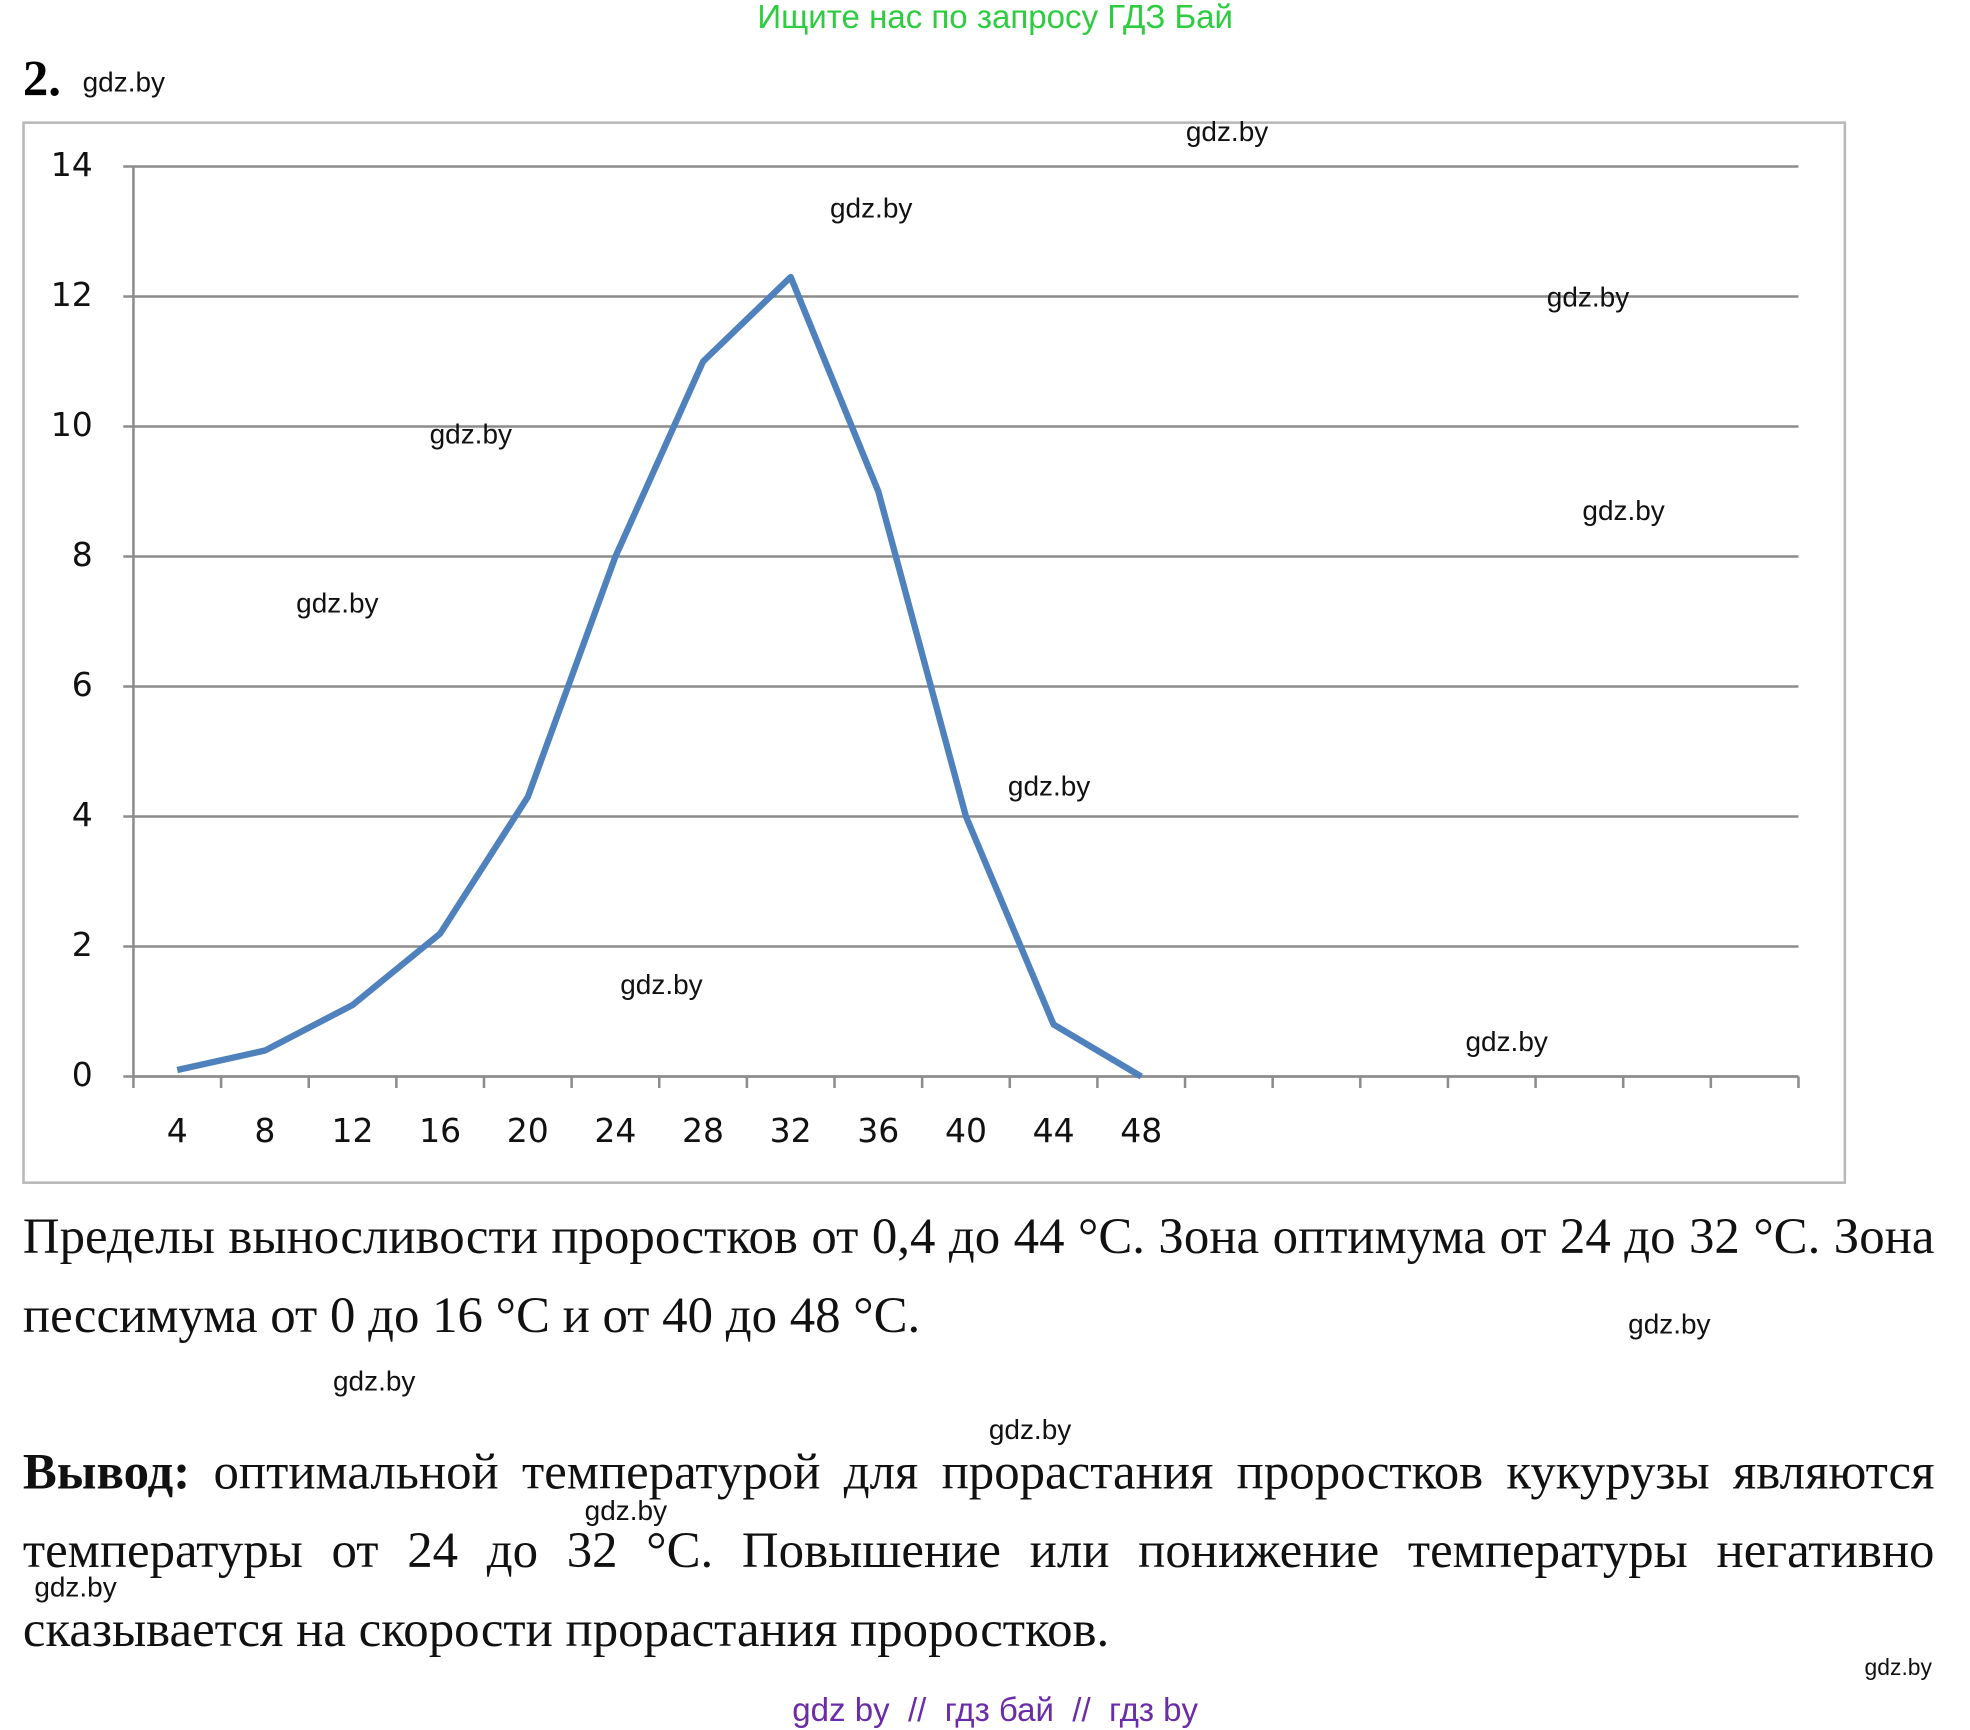  Describe the element at coordinates (82, 684) in the screenshot. I see `y-tick-label: 6` at that location.